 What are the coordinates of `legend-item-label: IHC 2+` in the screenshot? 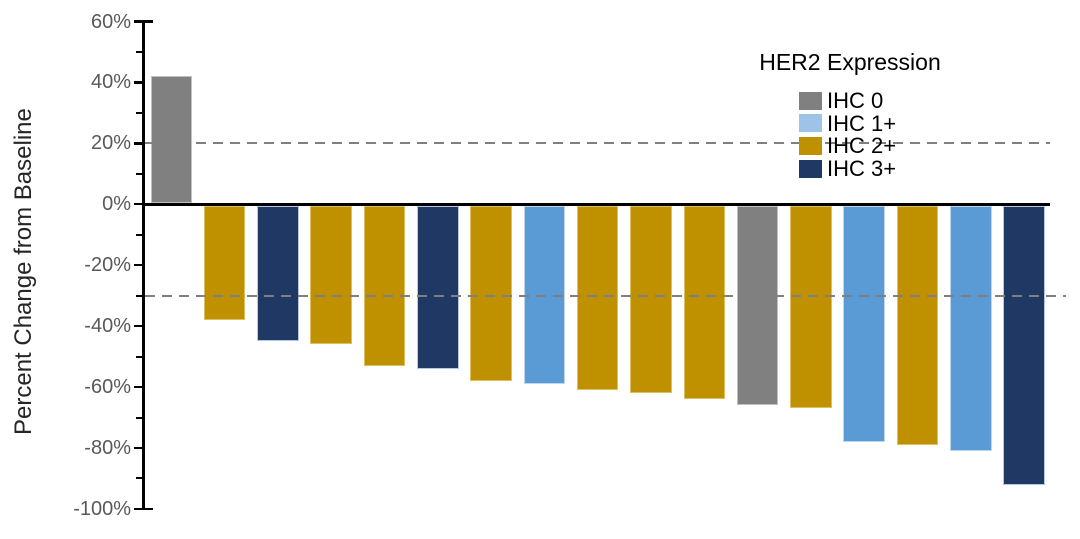 It's located at (862, 146).